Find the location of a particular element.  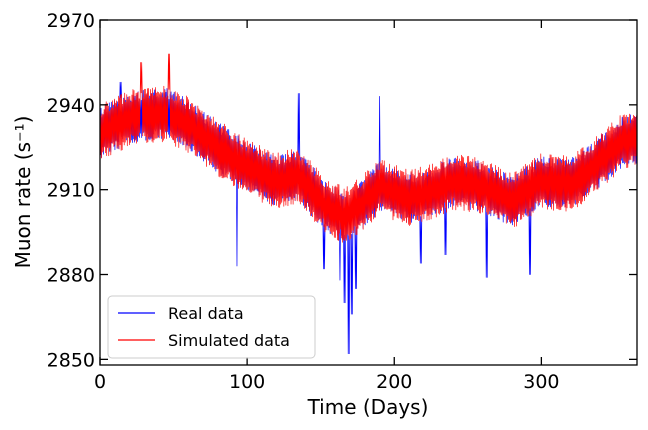

y-tick-label: 2910 is located at coordinates (71, 191).